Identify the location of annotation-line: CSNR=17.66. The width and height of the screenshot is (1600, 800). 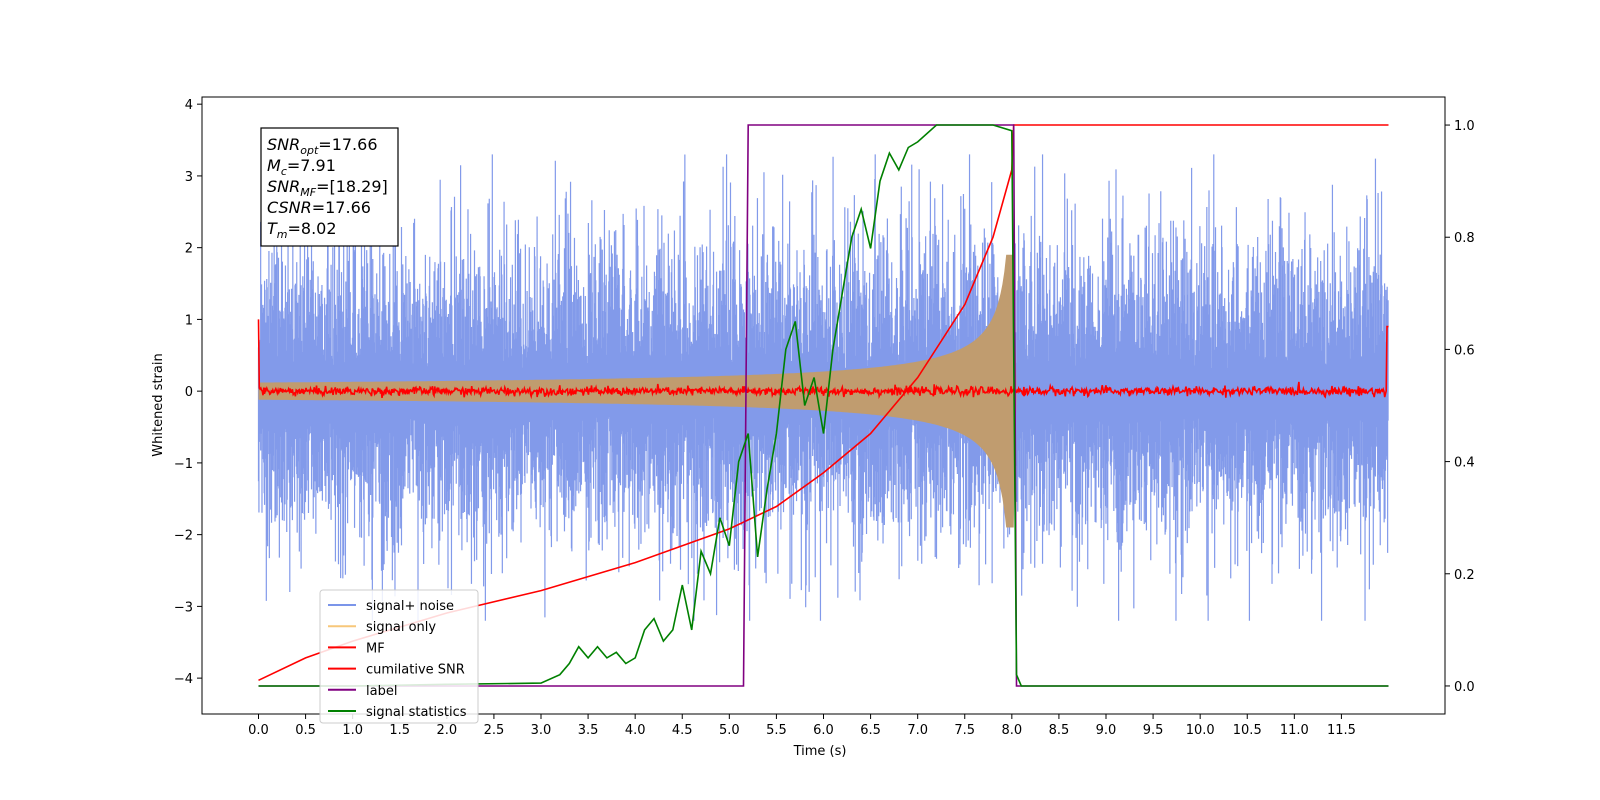
(319, 207).